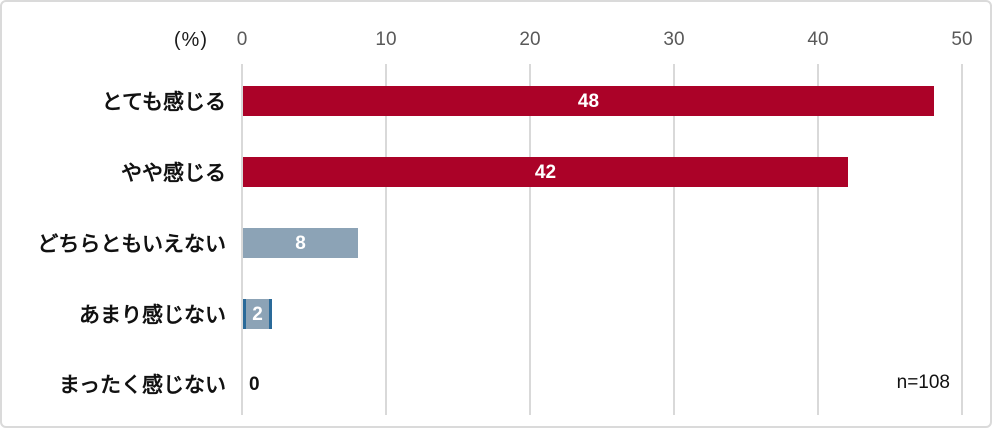  I want to click on x-axis-tick-label: 0, so click(242, 39).